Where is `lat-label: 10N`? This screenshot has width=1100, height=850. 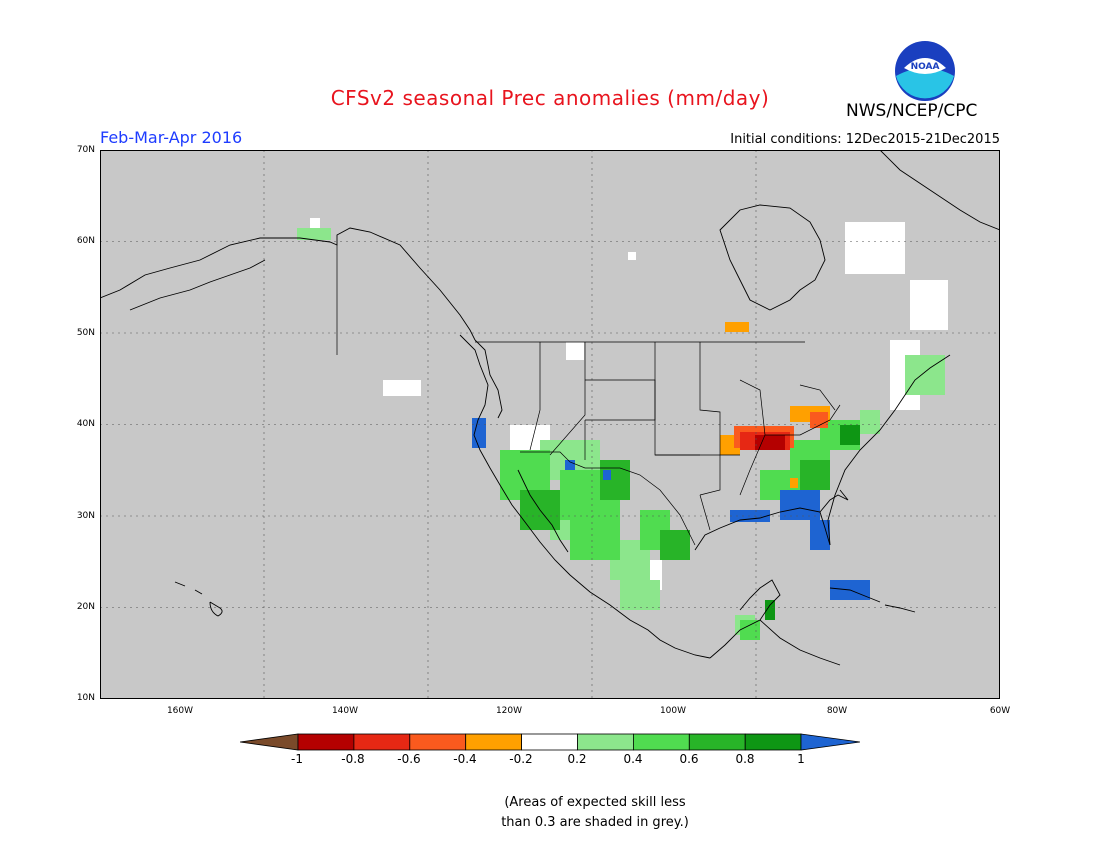 lat-label: 10N is located at coordinates (85, 698).